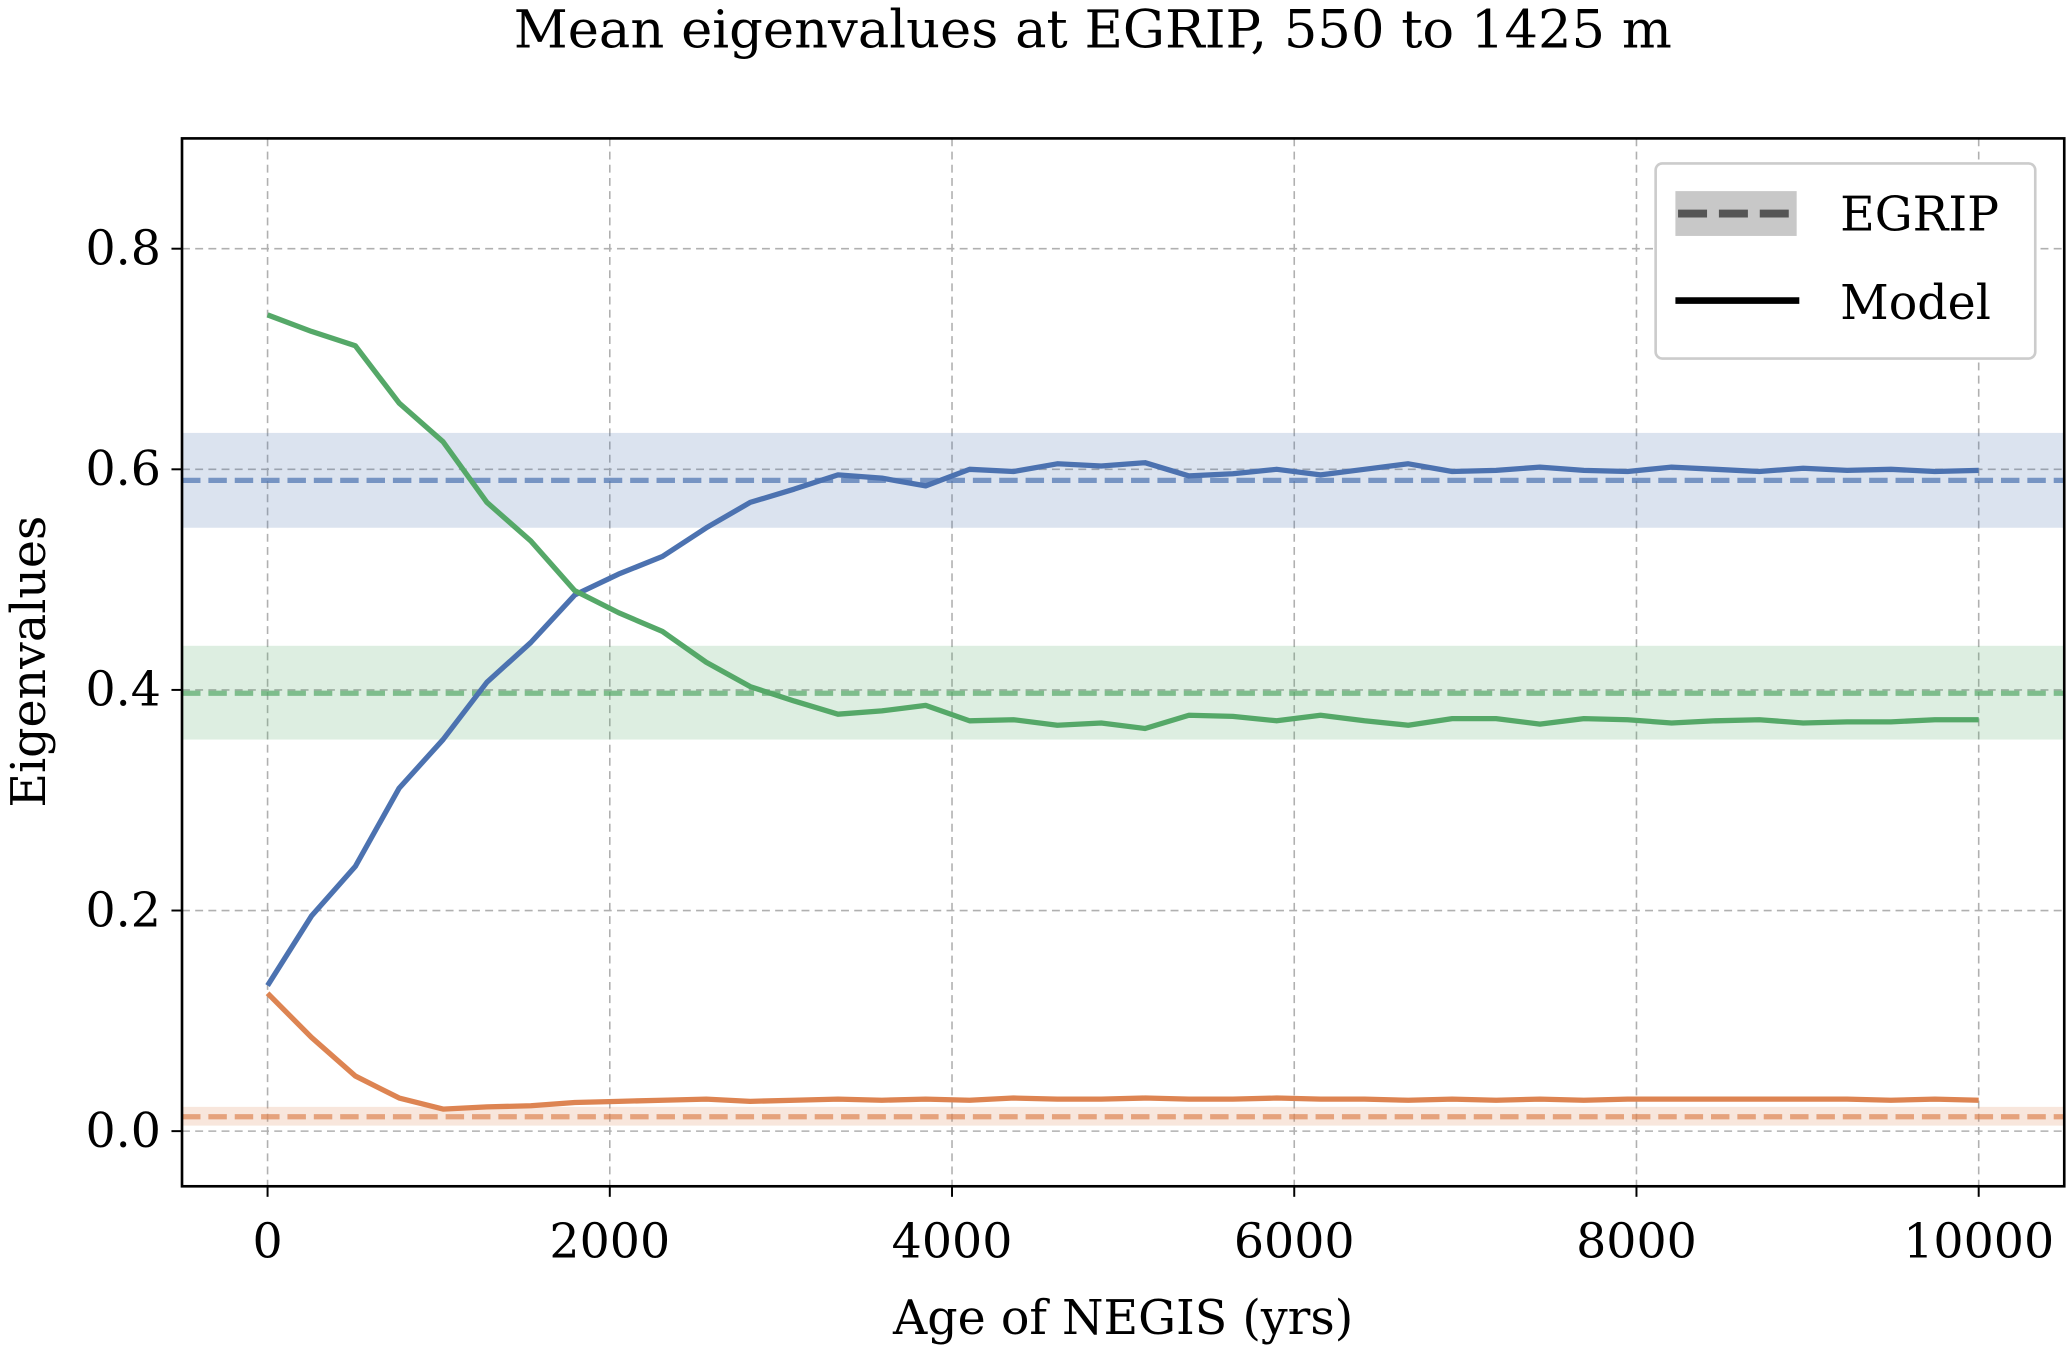 Image resolution: width=2067 pixels, height=1355 pixels. Describe the element at coordinates (122, 1131) in the screenshot. I see `y-tick-label: 0.0` at that location.